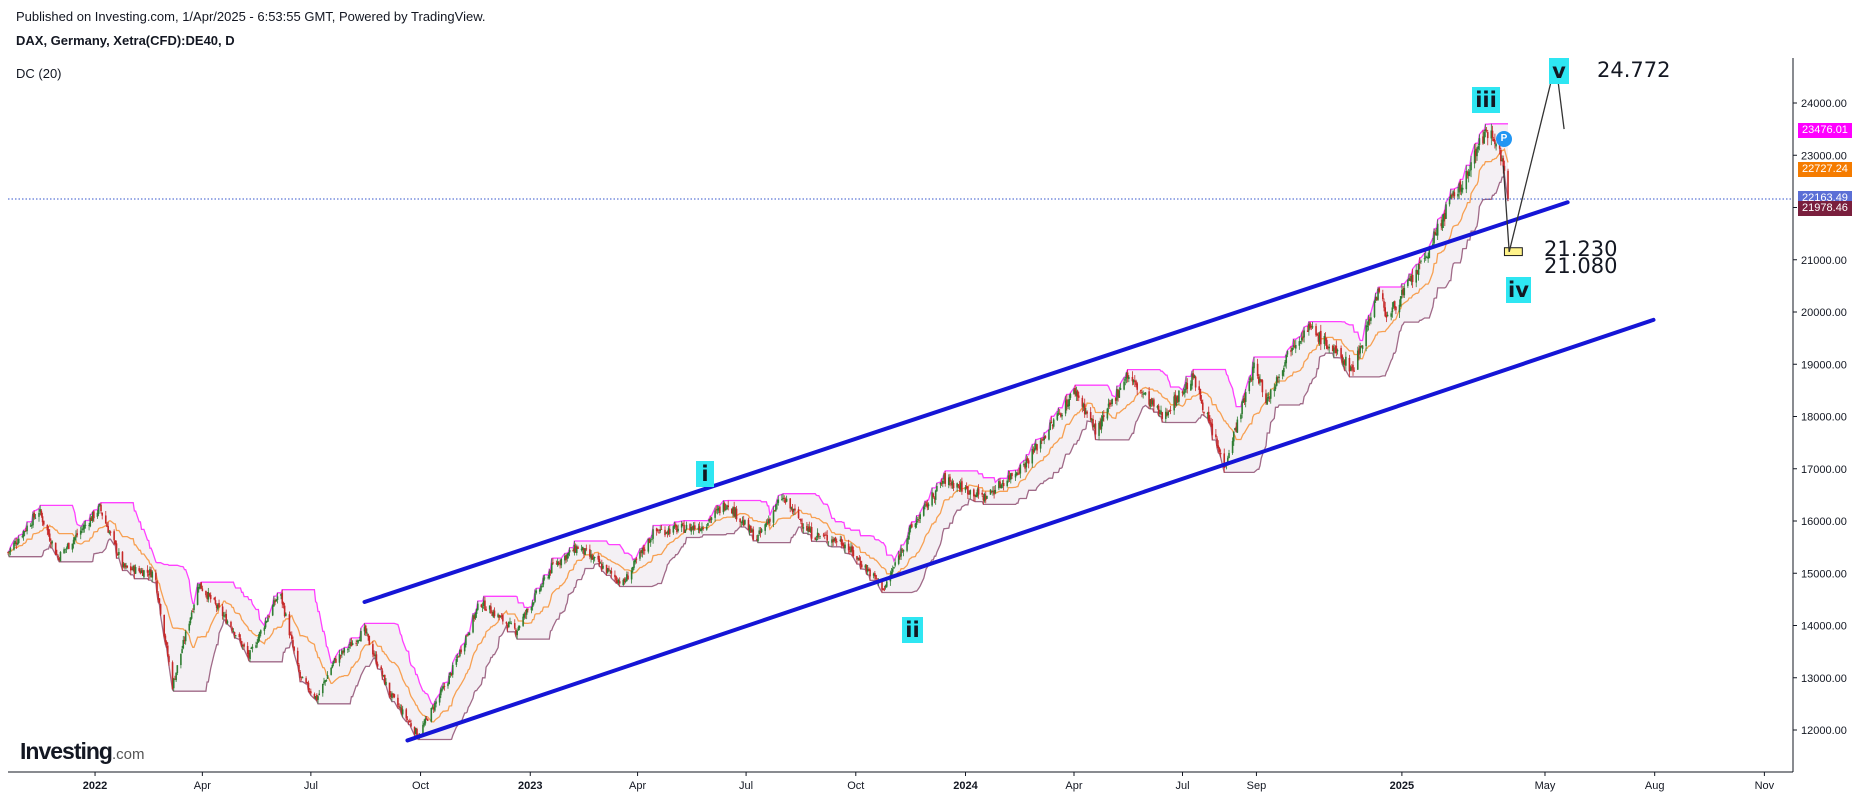 This screenshot has height=795, width=1855. I want to click on y-tick-label: 16000.00, so click(1824, 522).